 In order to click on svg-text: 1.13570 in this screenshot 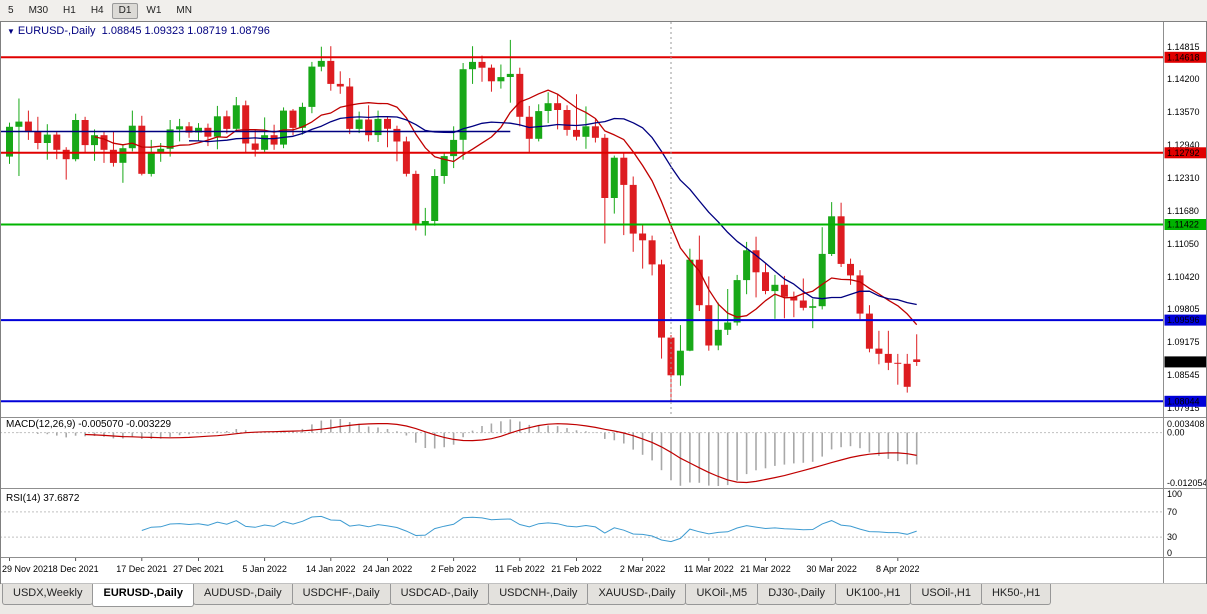, I will do `click(1183, 112)`.